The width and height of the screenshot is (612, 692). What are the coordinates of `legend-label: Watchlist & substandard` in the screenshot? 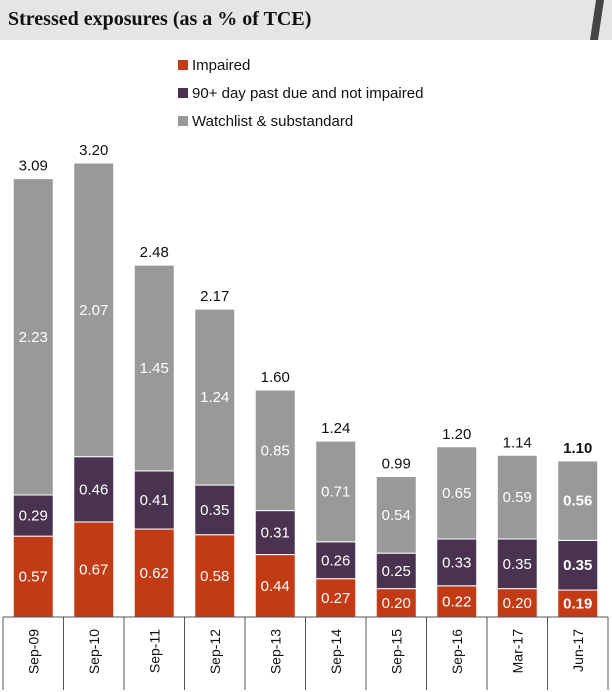 It's located at (272, 121).